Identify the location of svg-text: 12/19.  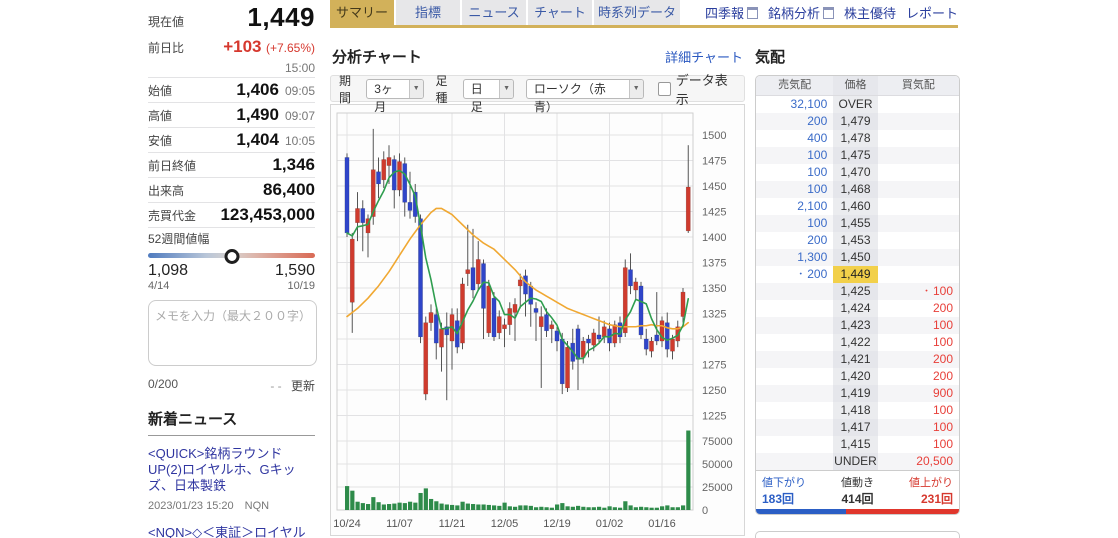
(557, 524).